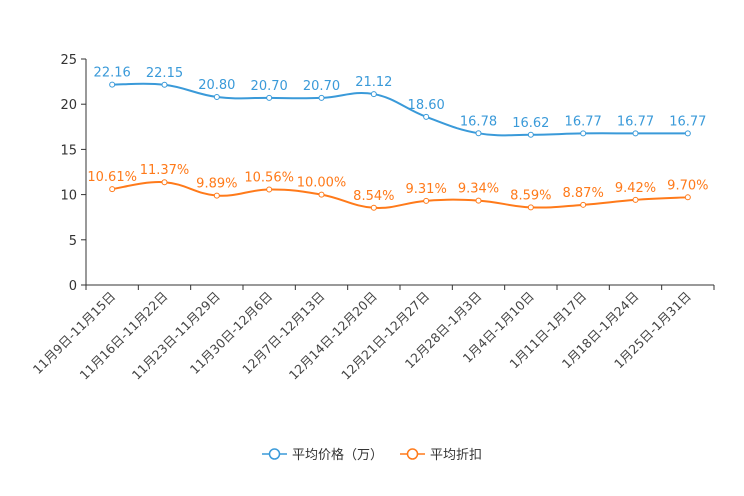  I want to click on data-label: 10.56%, so click(269, 178).